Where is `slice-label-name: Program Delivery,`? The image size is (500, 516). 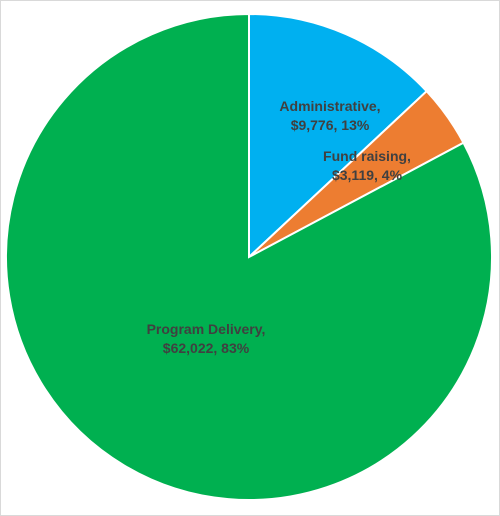
slice-label-name: Program Delivery, is located at coordinates (206, 329).